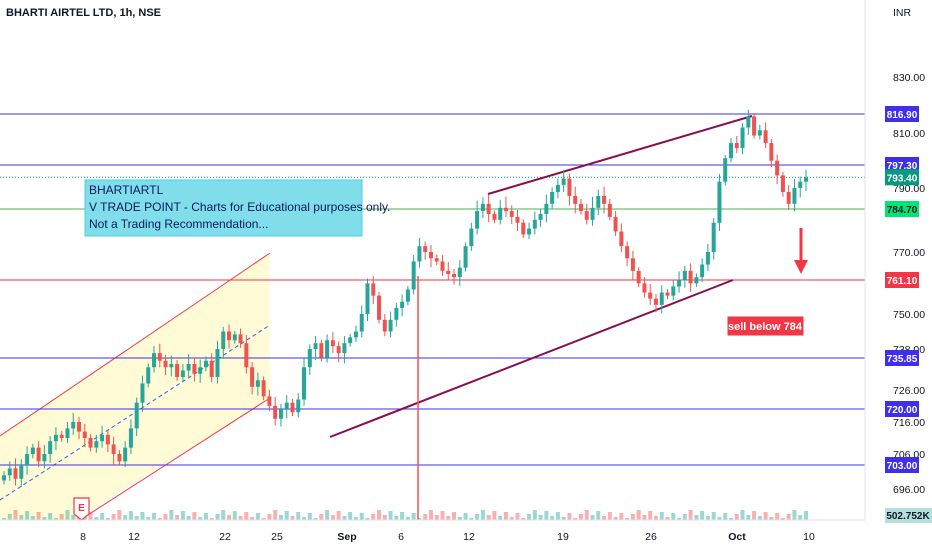 This screenshot has width=932, height=550. I want to click on level-tag-box, so click(902, 280).